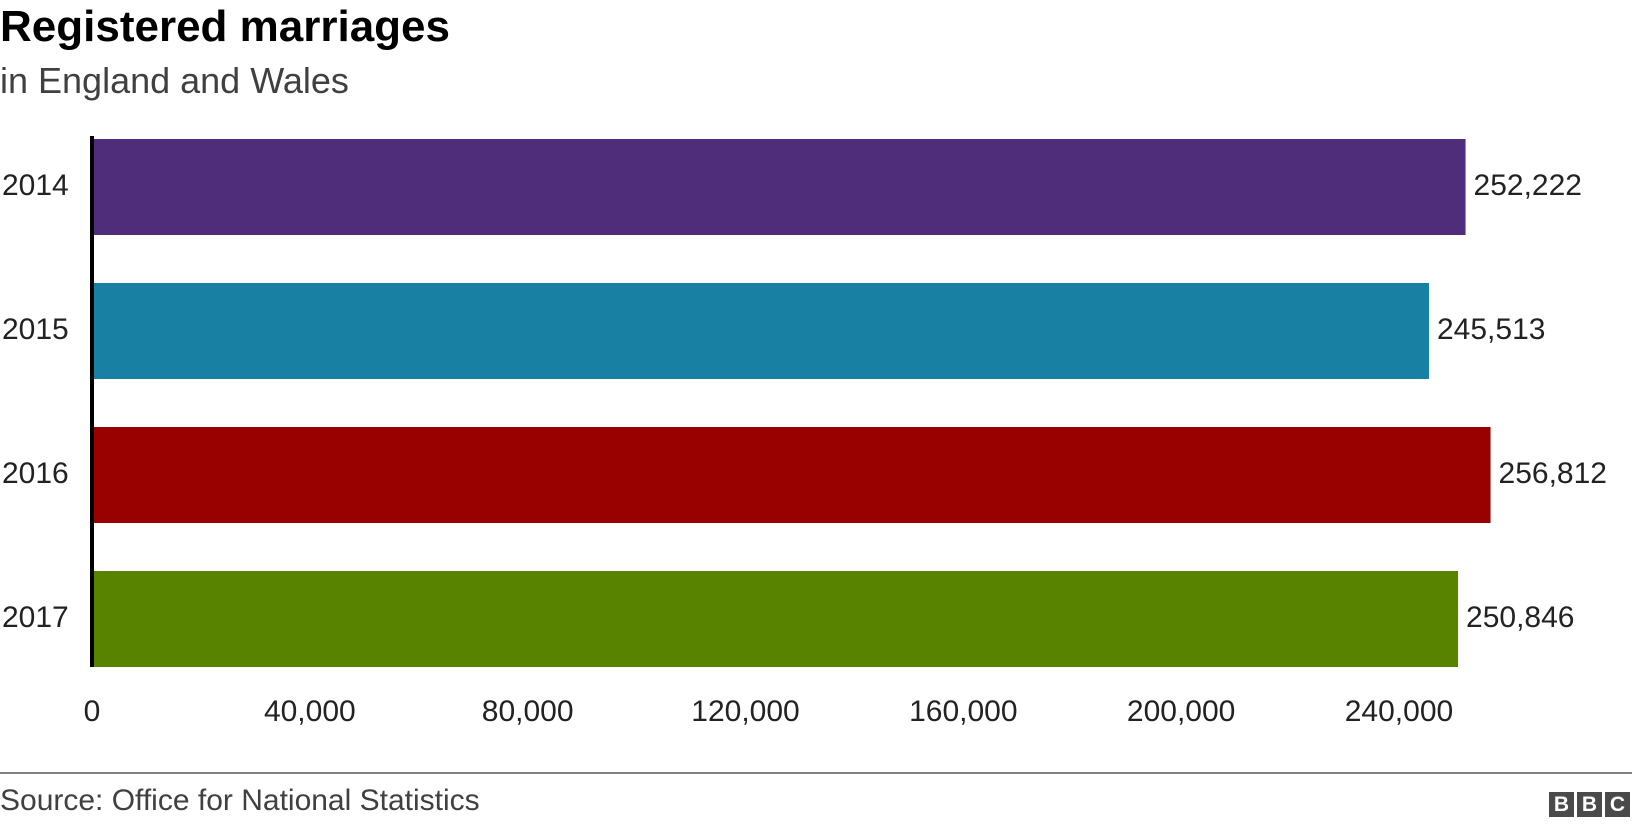 This screenshot has width=1632, height=828. Describe the element at coordinates (1399, 711) in the screenshot. I see `x-tick-label-240000: 240,000` at that location.